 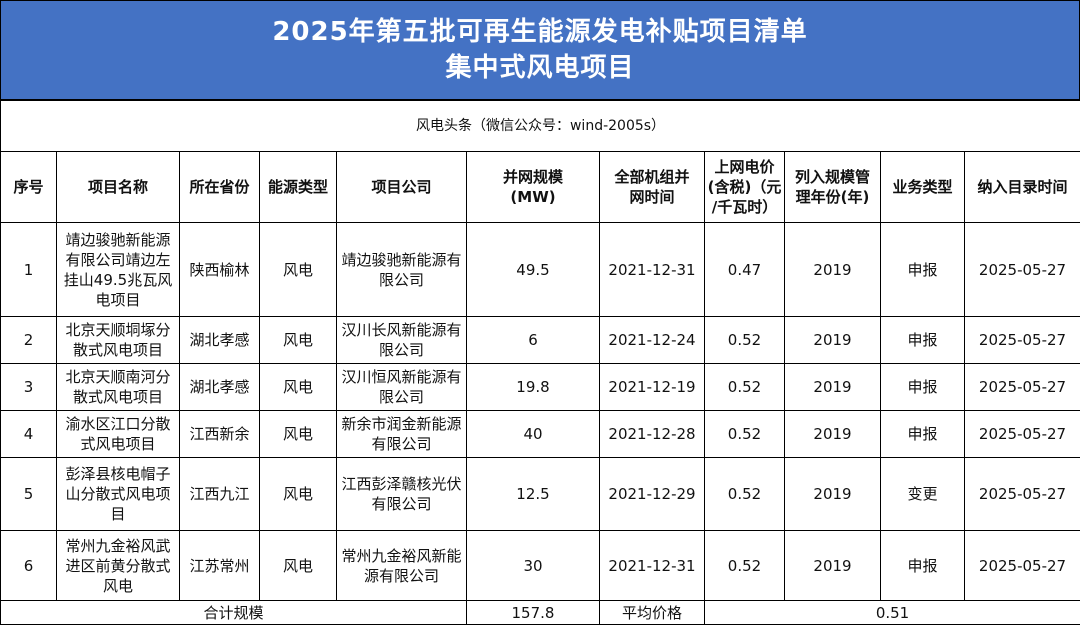 What do you see at coordinates (233, 612) in the screenshot?
I see `total-label: 合计规模` at bounding box center [233, 612].